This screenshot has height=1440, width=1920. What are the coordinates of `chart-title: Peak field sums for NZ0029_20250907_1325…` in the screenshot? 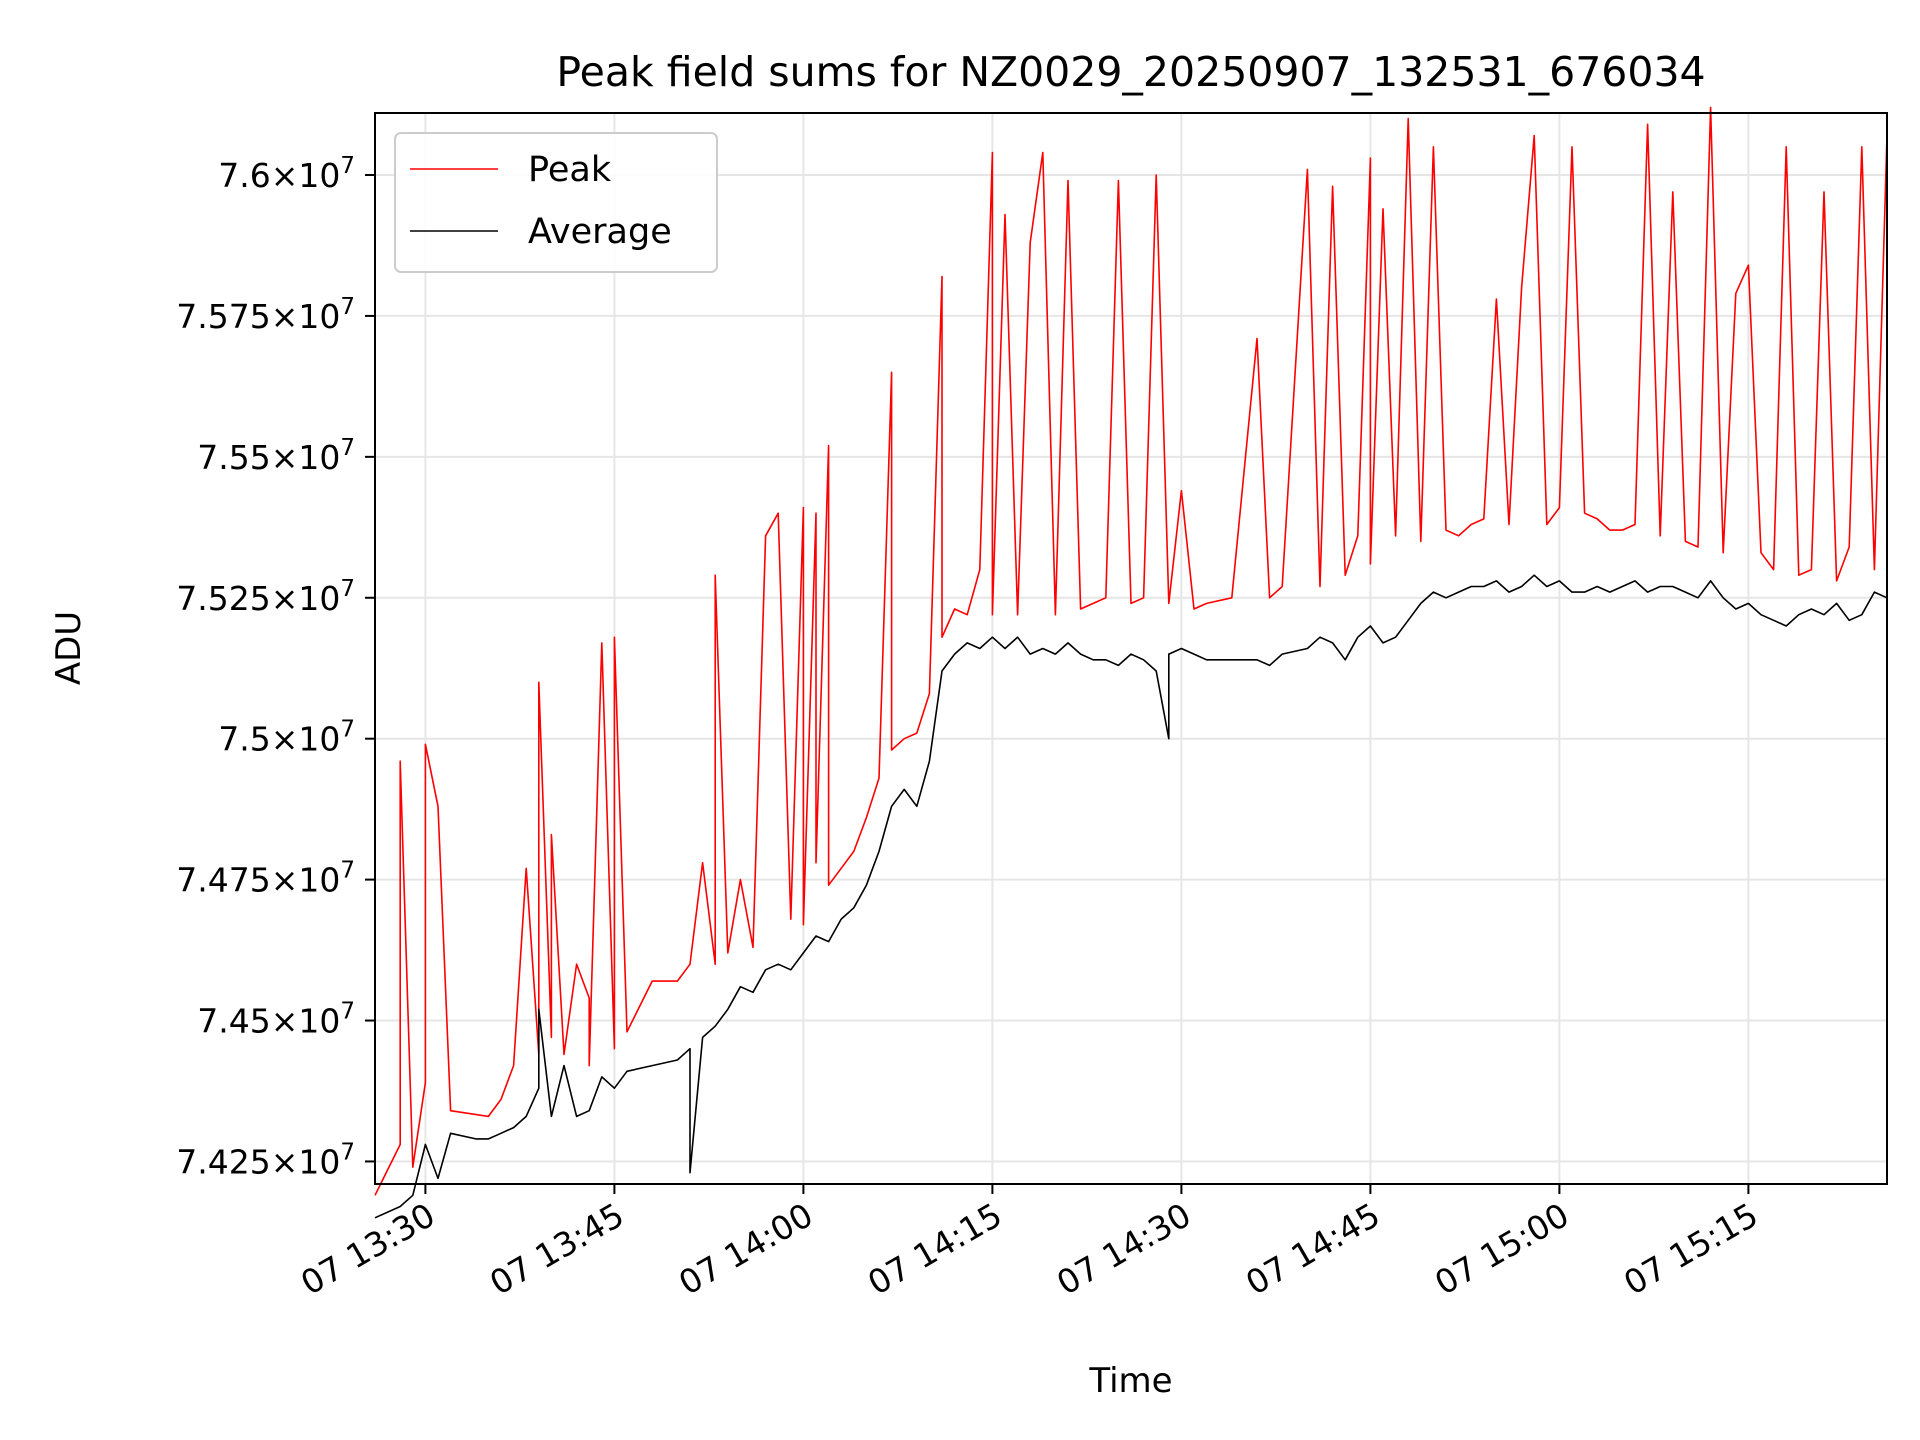 It's located at (1130, 72).